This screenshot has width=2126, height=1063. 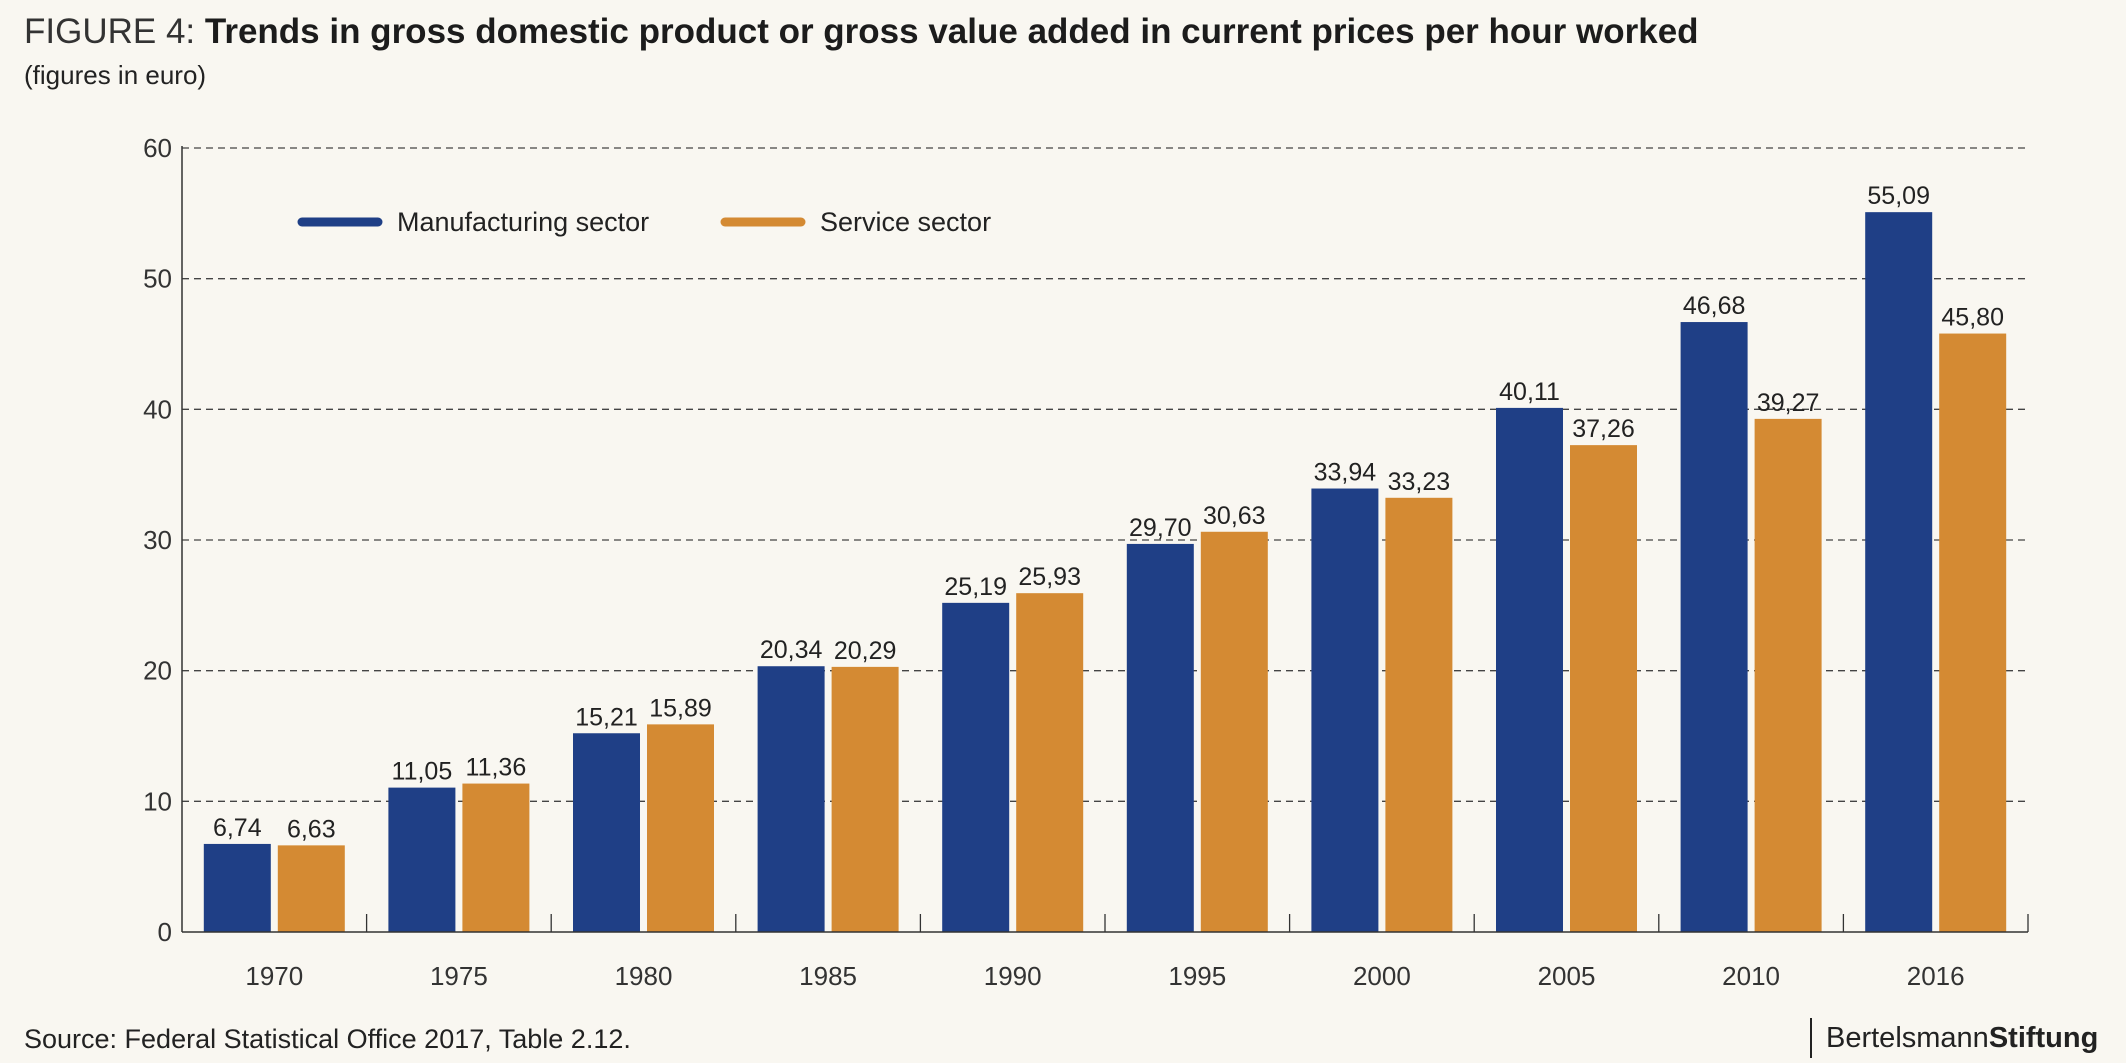 I want to click on x-tick-label: 2005, so click(x=1567, y=976).